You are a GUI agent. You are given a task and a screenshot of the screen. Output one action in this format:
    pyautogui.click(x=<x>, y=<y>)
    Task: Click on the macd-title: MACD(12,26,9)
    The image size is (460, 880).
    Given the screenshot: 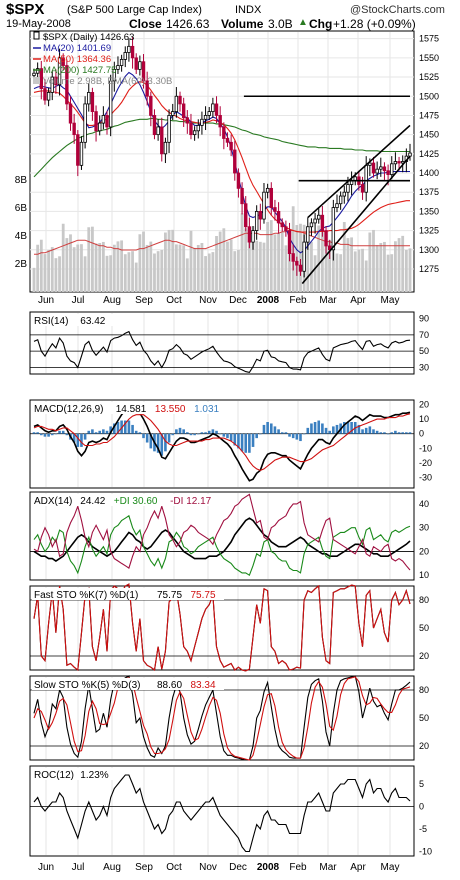 What is the action you would take?
    pyautogui.click(x=68, y=409)
    